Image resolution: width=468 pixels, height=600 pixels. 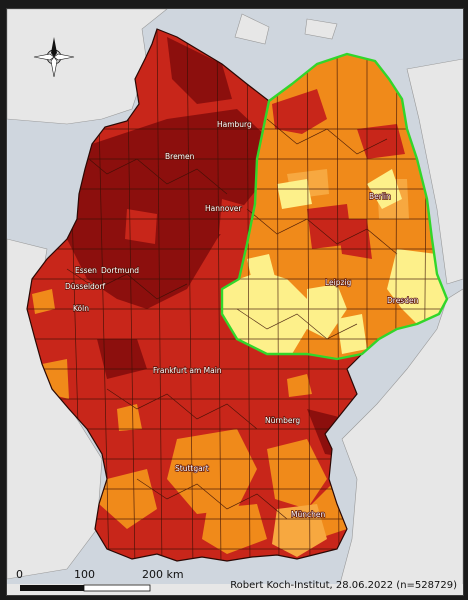 What do you see at coordinates (100, 580) in the screenshot?
I see `scale-bar: 0 100 200 km` at bounding box center [100, 580].